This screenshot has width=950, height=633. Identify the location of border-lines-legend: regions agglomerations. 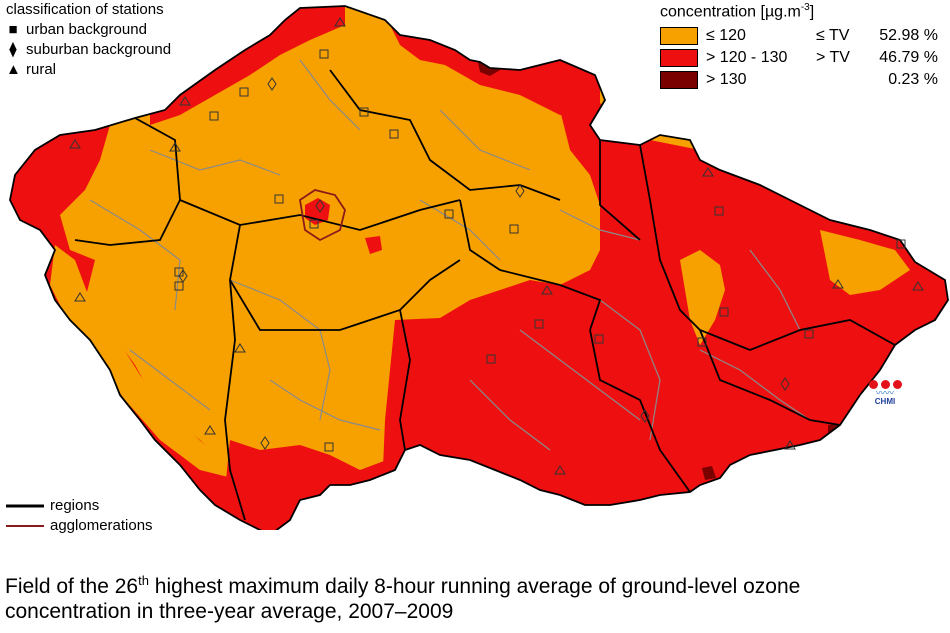
(79, 516).